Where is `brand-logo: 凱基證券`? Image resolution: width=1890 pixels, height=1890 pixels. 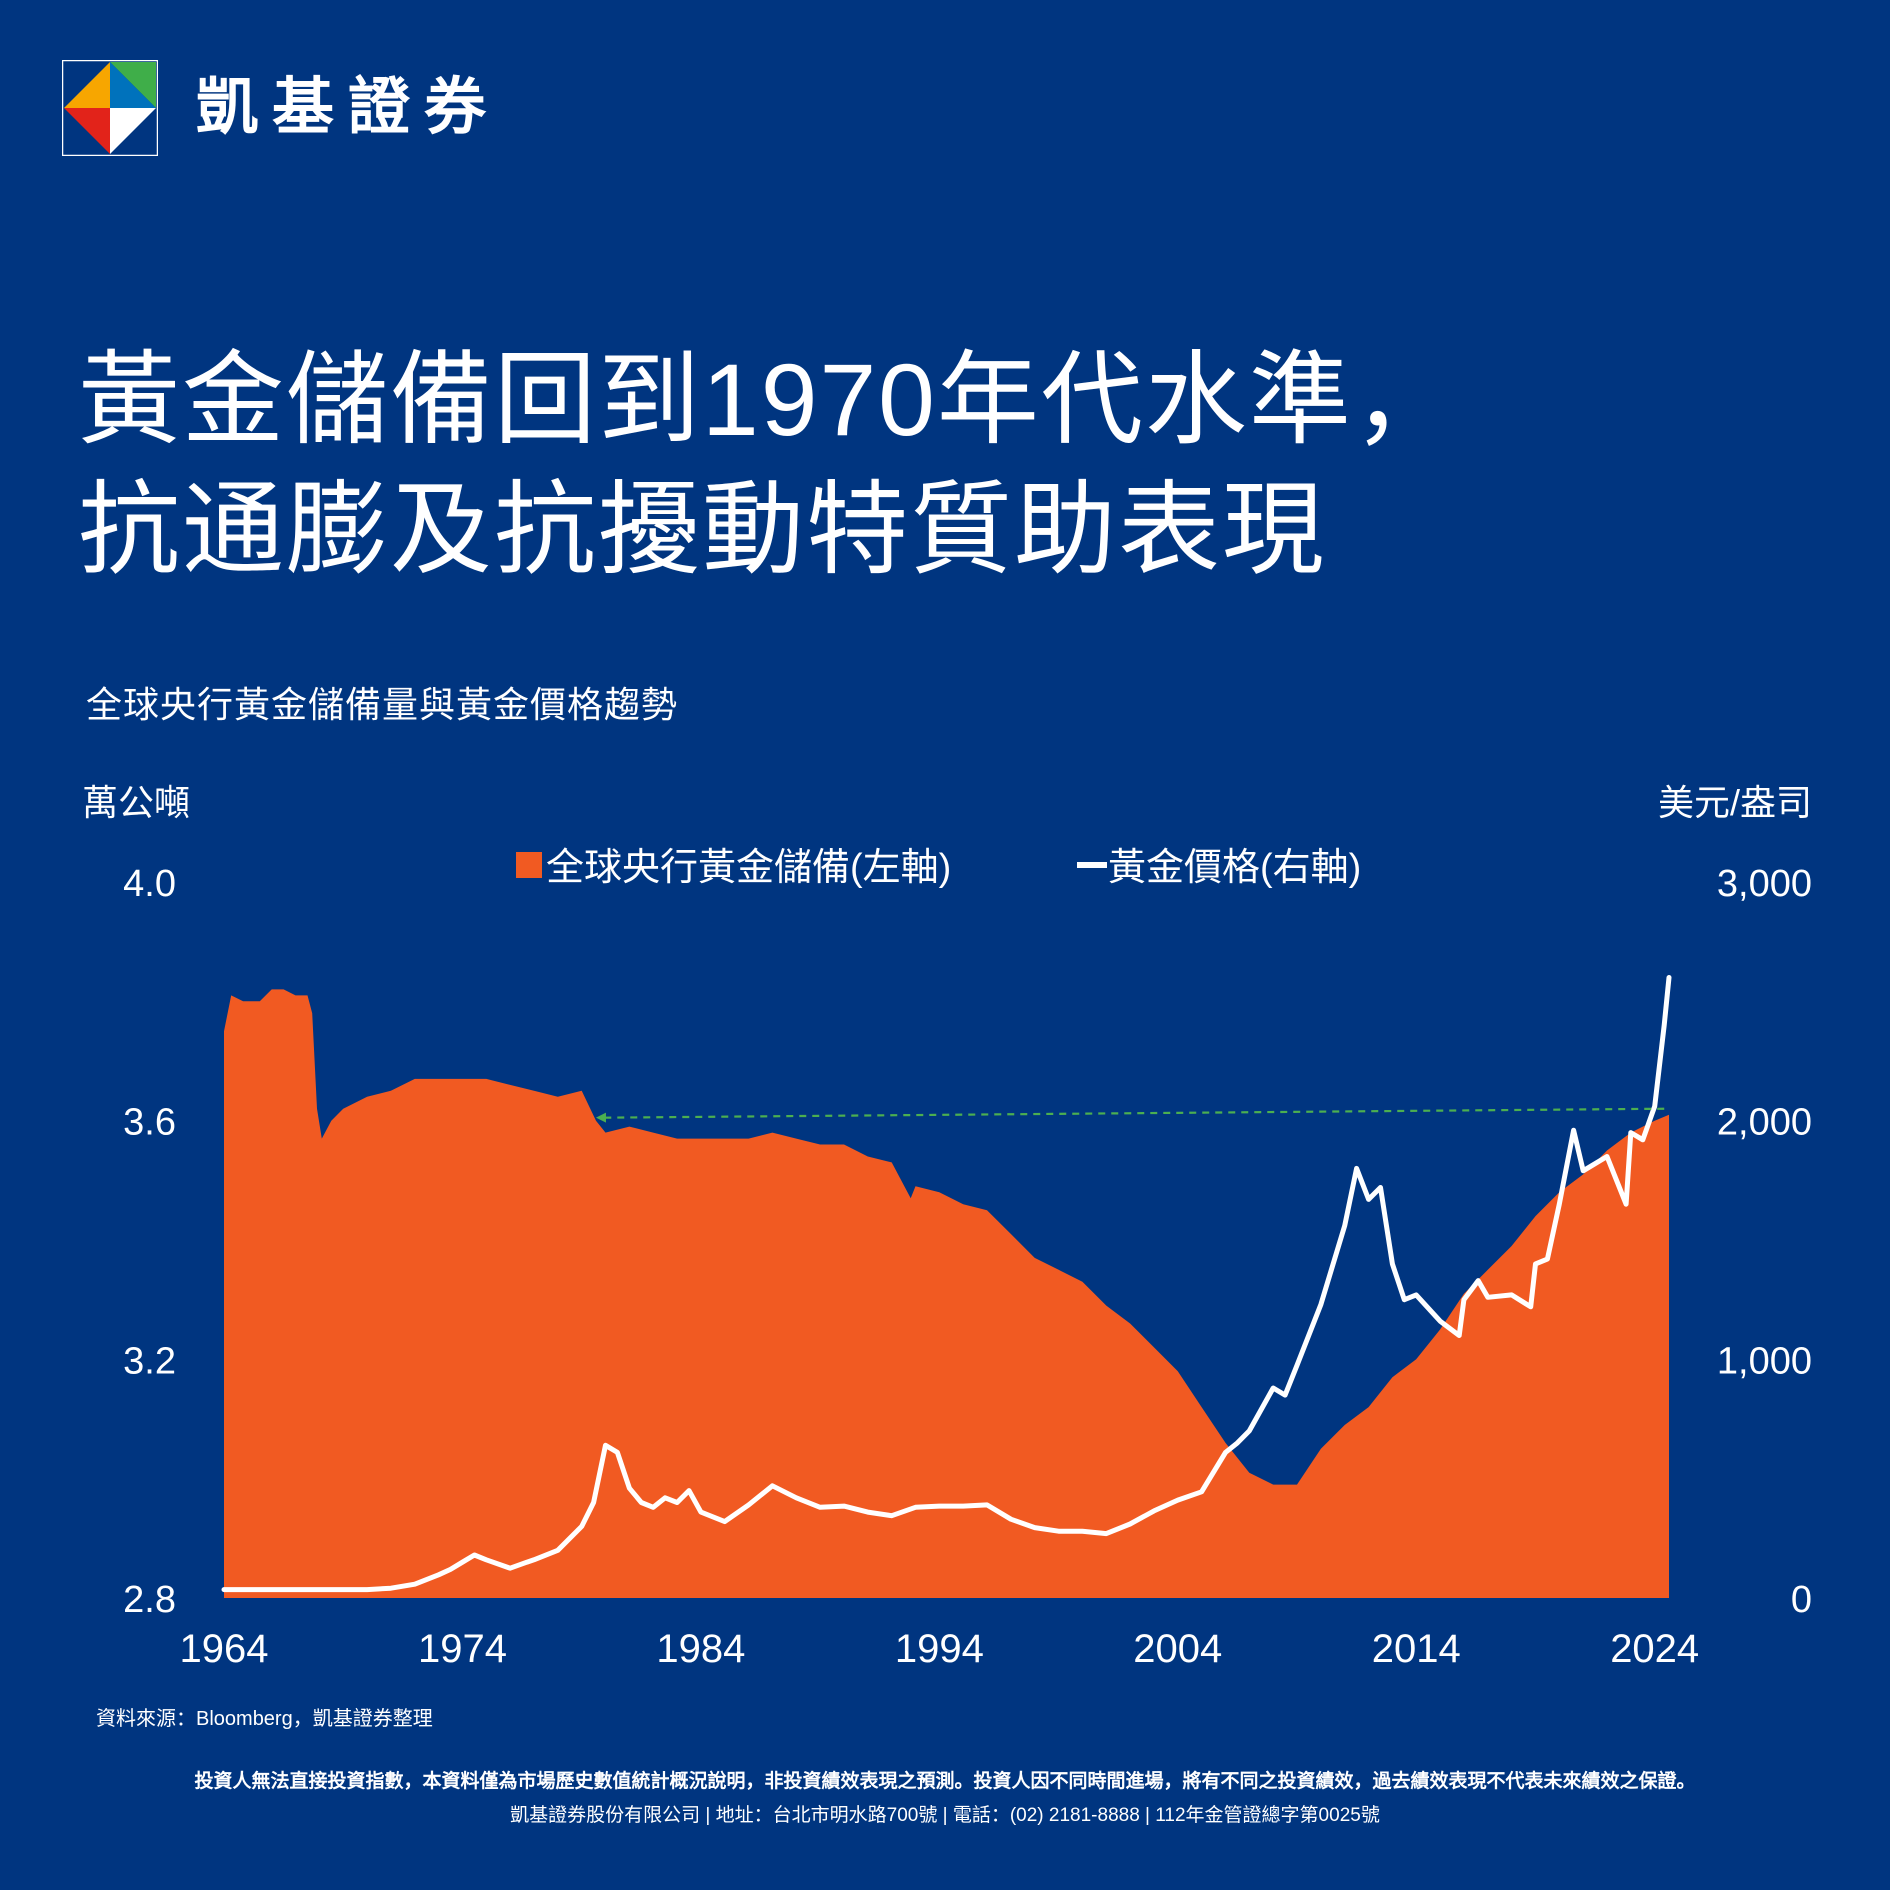 brand-logo: 凱基證券 is located at coordinates (281, 108).